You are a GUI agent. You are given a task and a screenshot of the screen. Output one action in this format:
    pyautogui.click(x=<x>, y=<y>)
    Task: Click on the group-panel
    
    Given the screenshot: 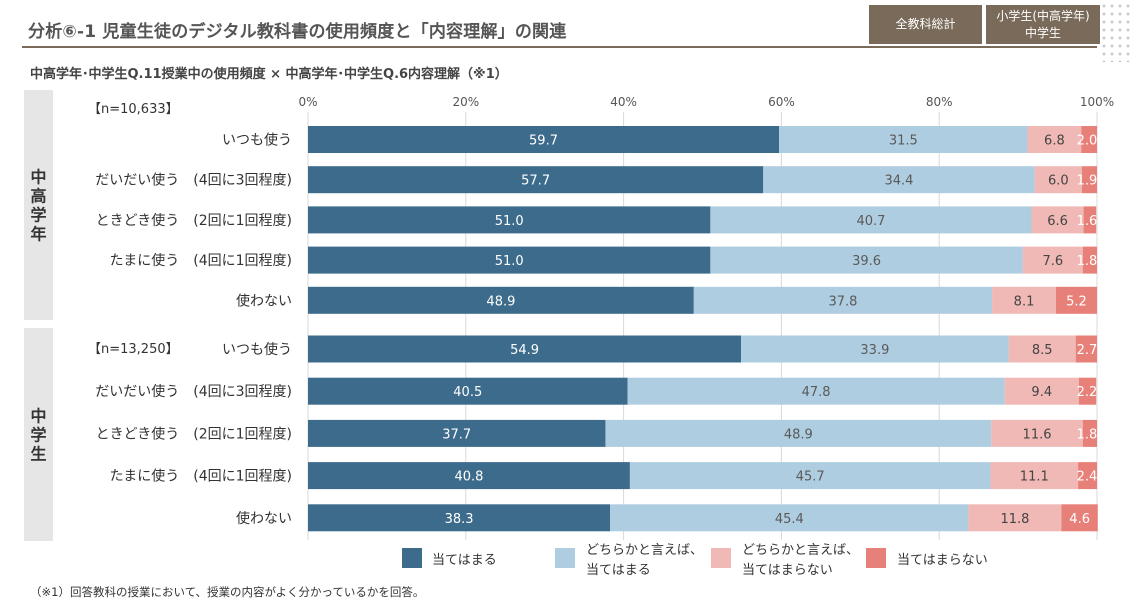 What is the action you would take?
    pyautogui.click(x=38, y=434)
    